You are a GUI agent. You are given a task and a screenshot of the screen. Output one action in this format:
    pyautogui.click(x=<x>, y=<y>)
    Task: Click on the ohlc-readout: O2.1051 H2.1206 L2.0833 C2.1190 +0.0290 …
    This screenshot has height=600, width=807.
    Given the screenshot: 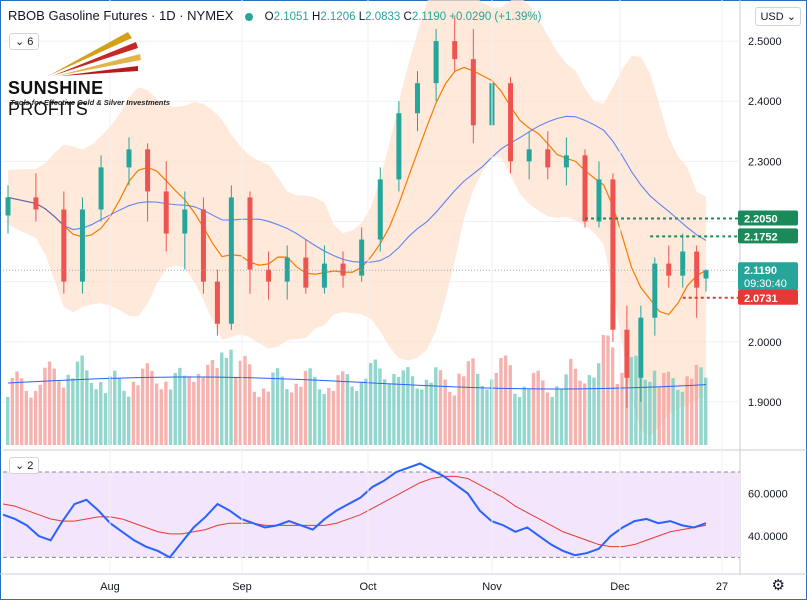 What is the action you would take?
    pyautogui.click(x=403, y=17)
    